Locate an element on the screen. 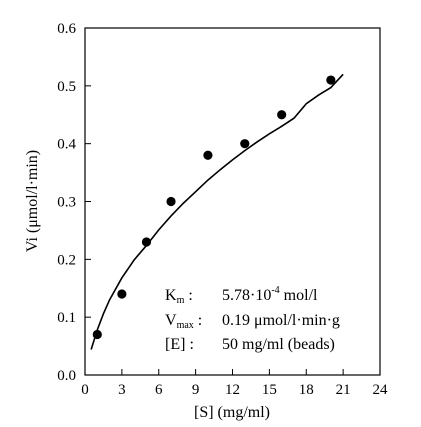 The image size is (421, 427). x-tick-label-4: 12 is located at coordinates (232, 390).